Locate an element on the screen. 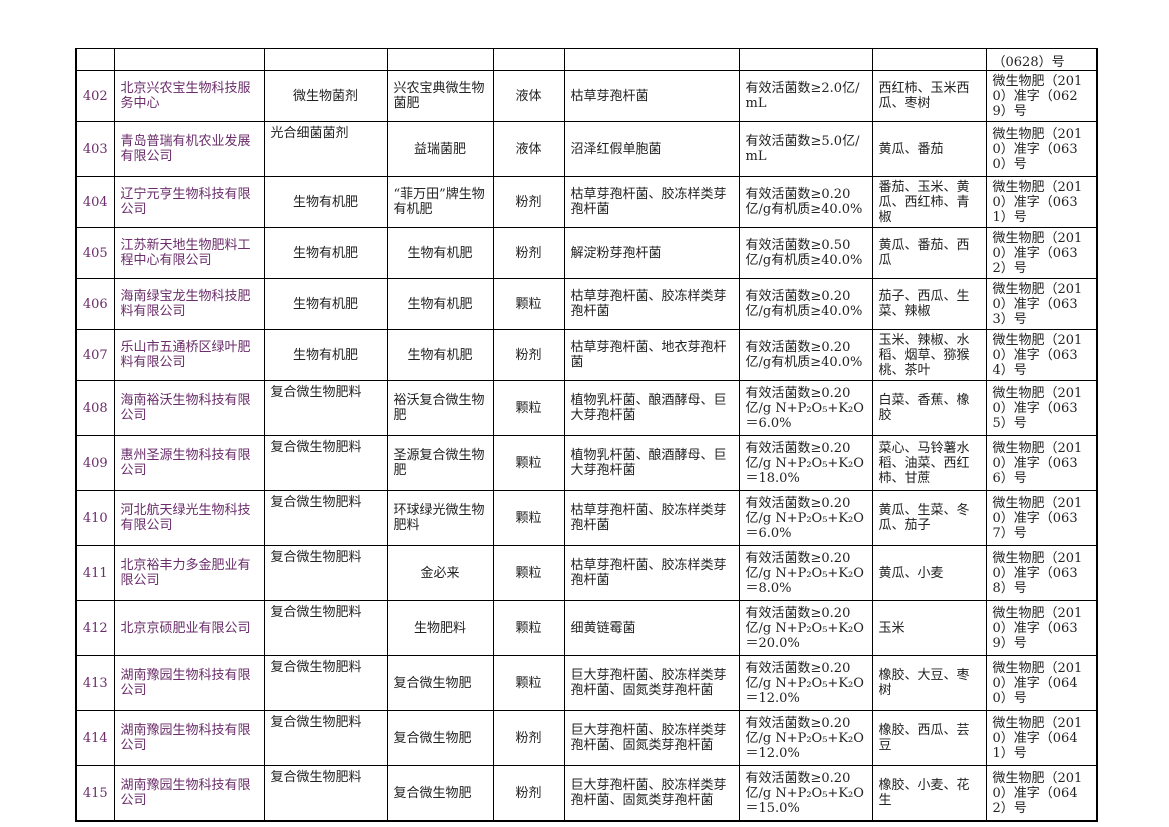 The image size is (1169, 827). approval-number: 微生物肥（2010）准字（0634）号 is located at coordinates (1041, 355).